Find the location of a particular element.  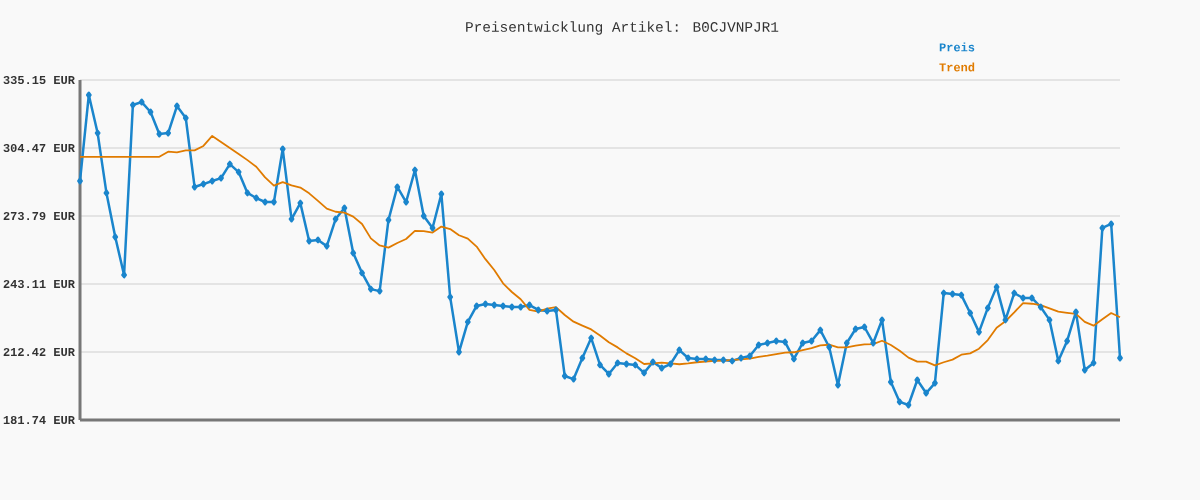

y-tick-label: 304.47 EUR is located at coordinates (39, 148).